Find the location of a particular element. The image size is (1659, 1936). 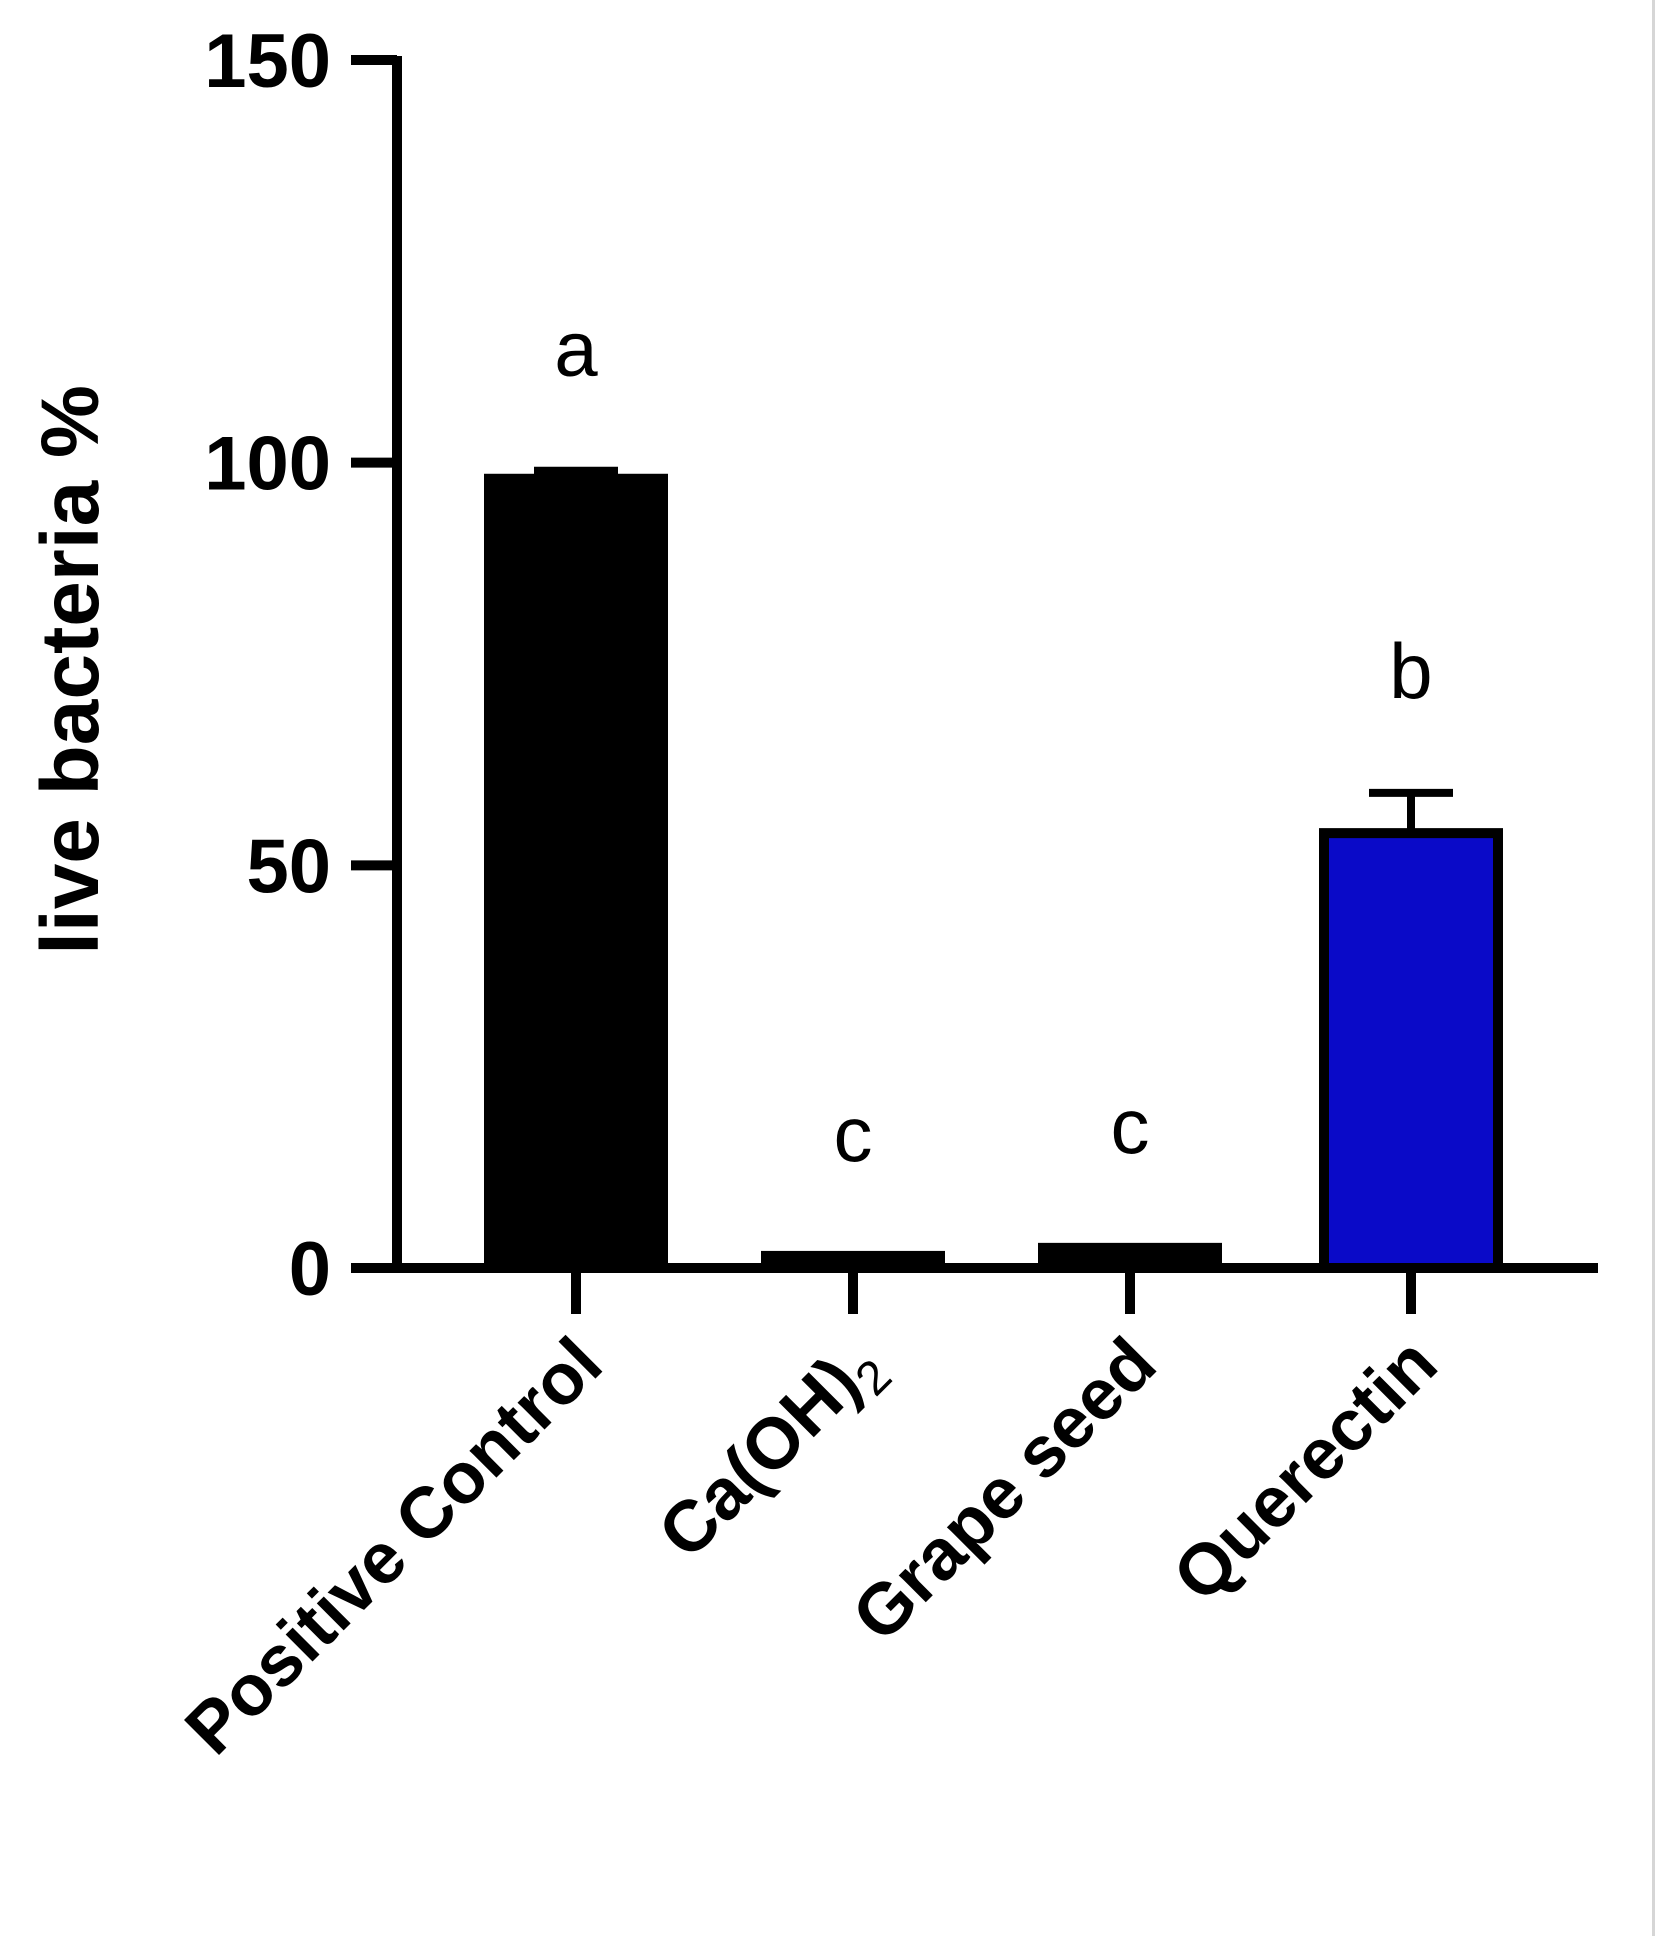

x-tick-label-1: Positive Control is located at coordinates (393, 1546).